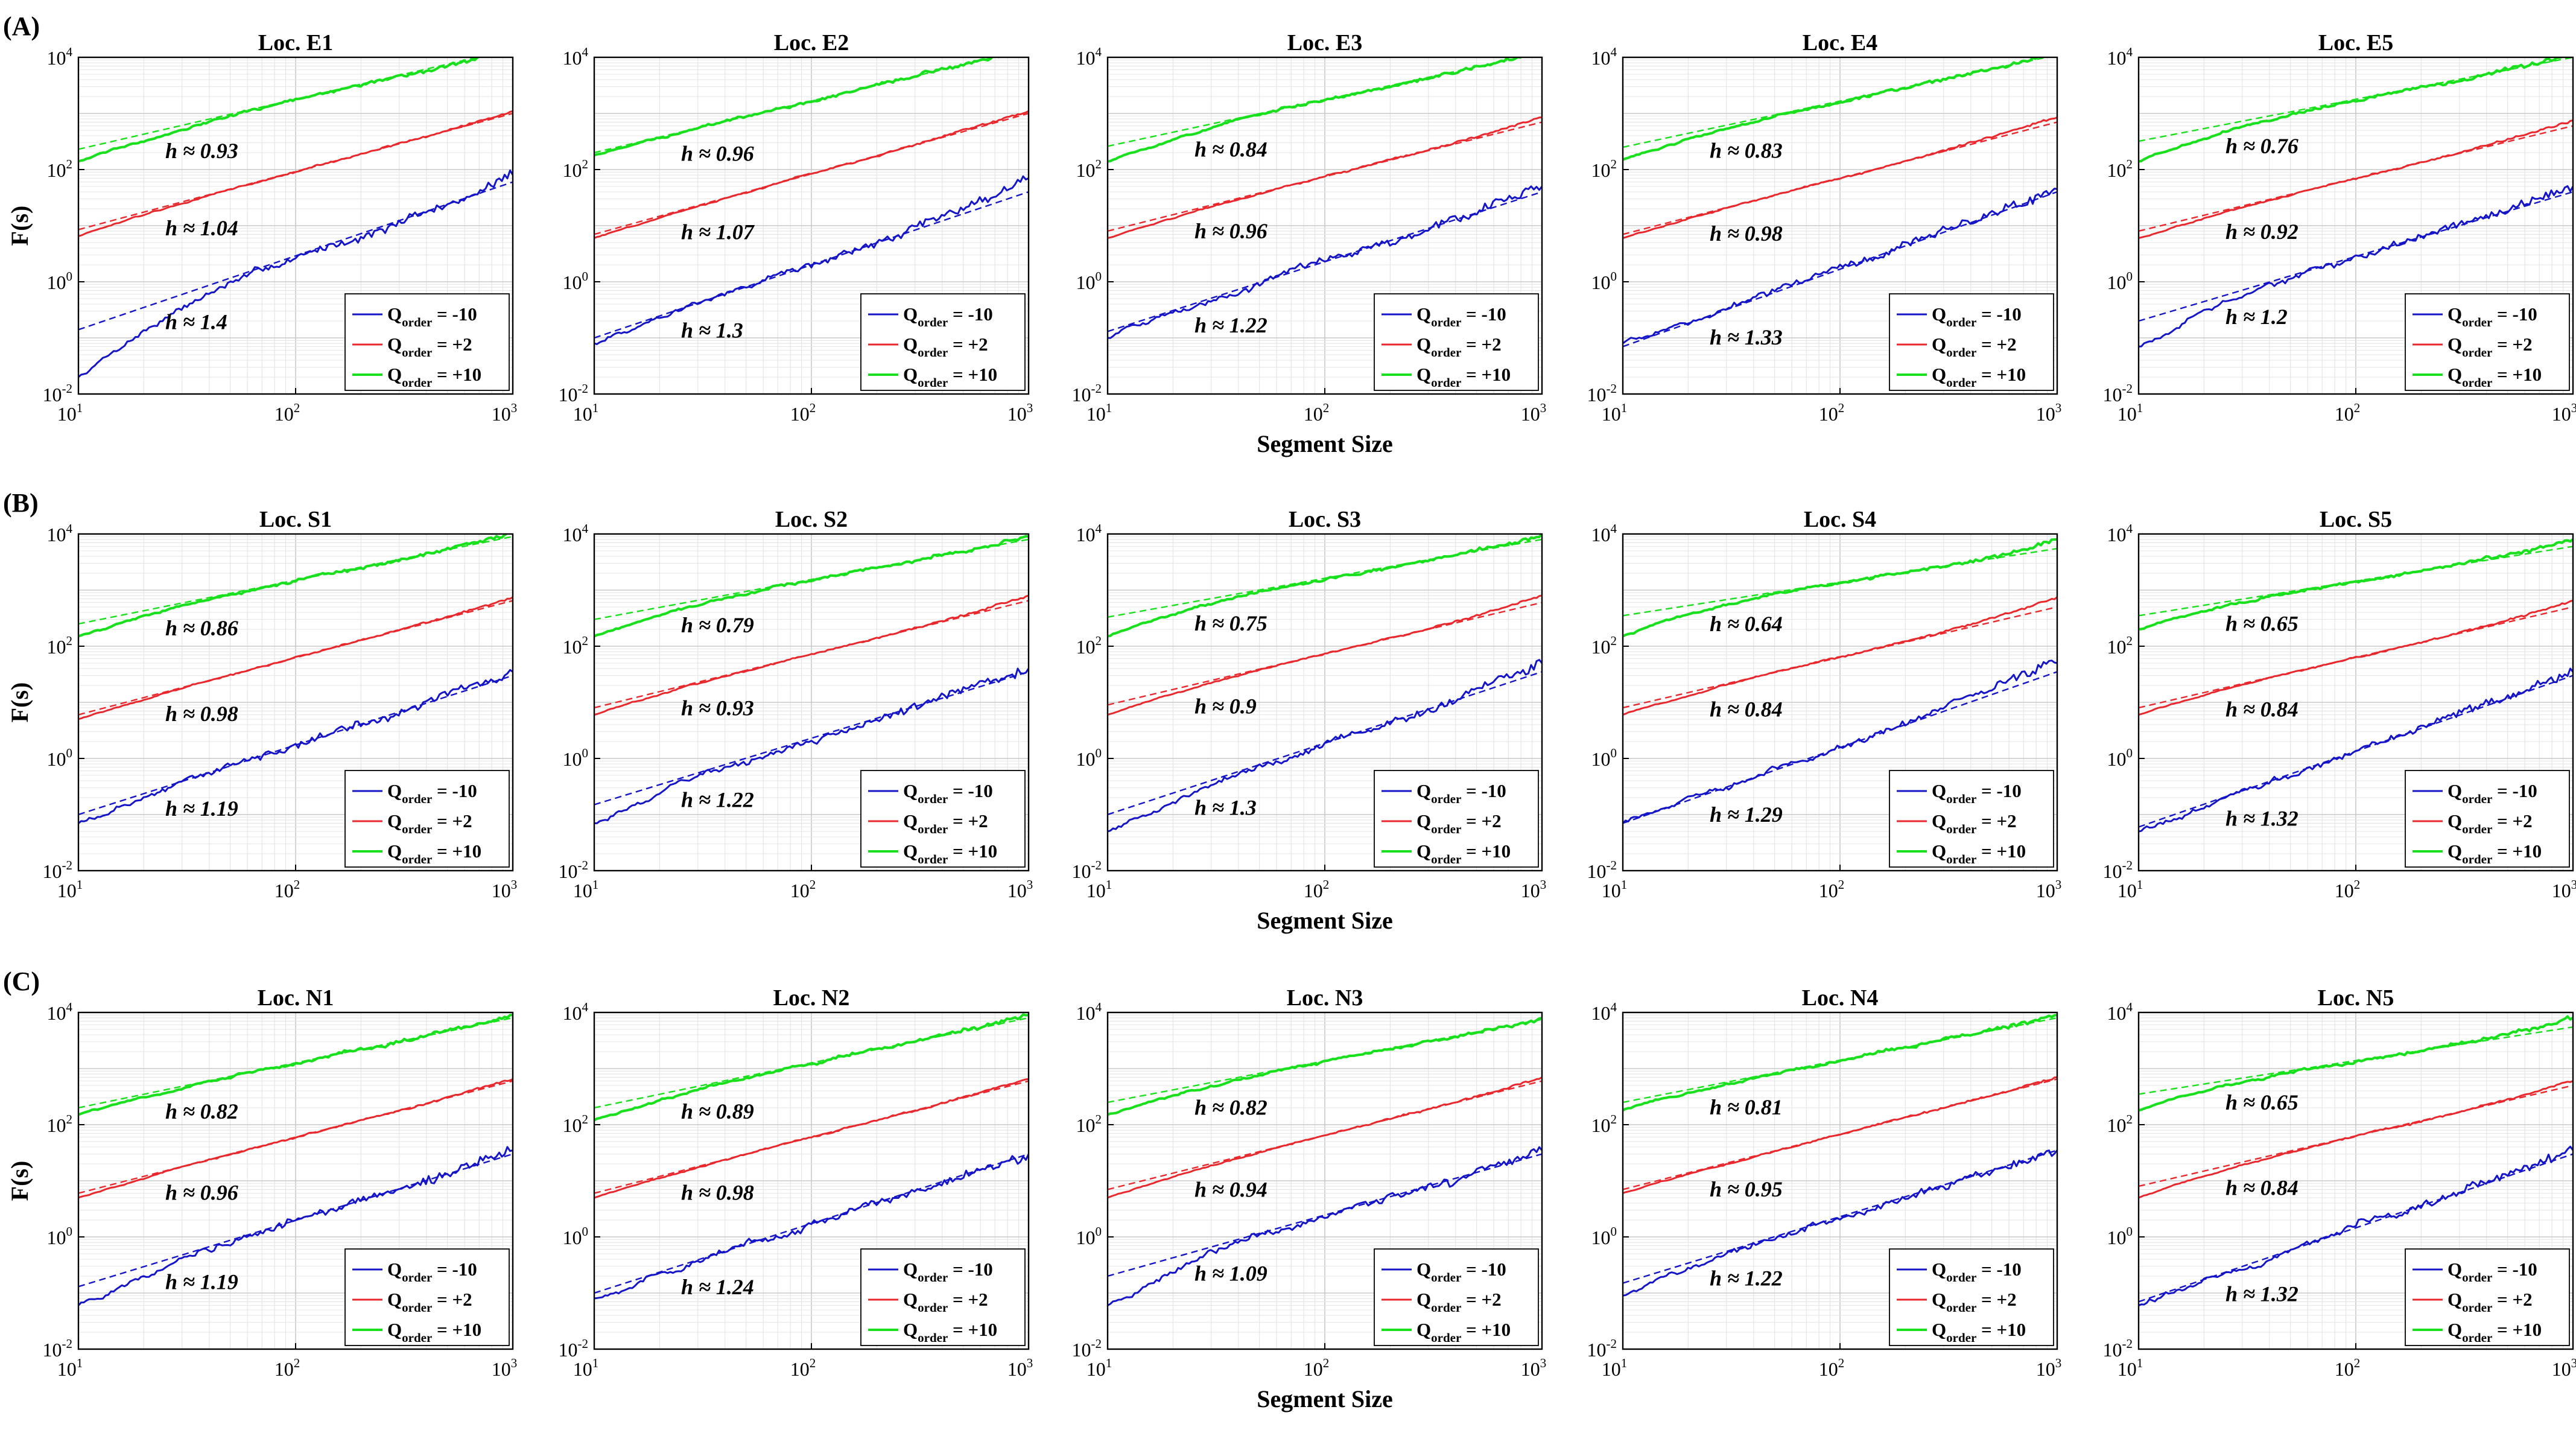 This screenshot has width=2576, height=1433. What do you see at coordinates (811, 998) in the screenshot?
I see `subplot-title: Loc. N2` at bounding box center [811, 998].